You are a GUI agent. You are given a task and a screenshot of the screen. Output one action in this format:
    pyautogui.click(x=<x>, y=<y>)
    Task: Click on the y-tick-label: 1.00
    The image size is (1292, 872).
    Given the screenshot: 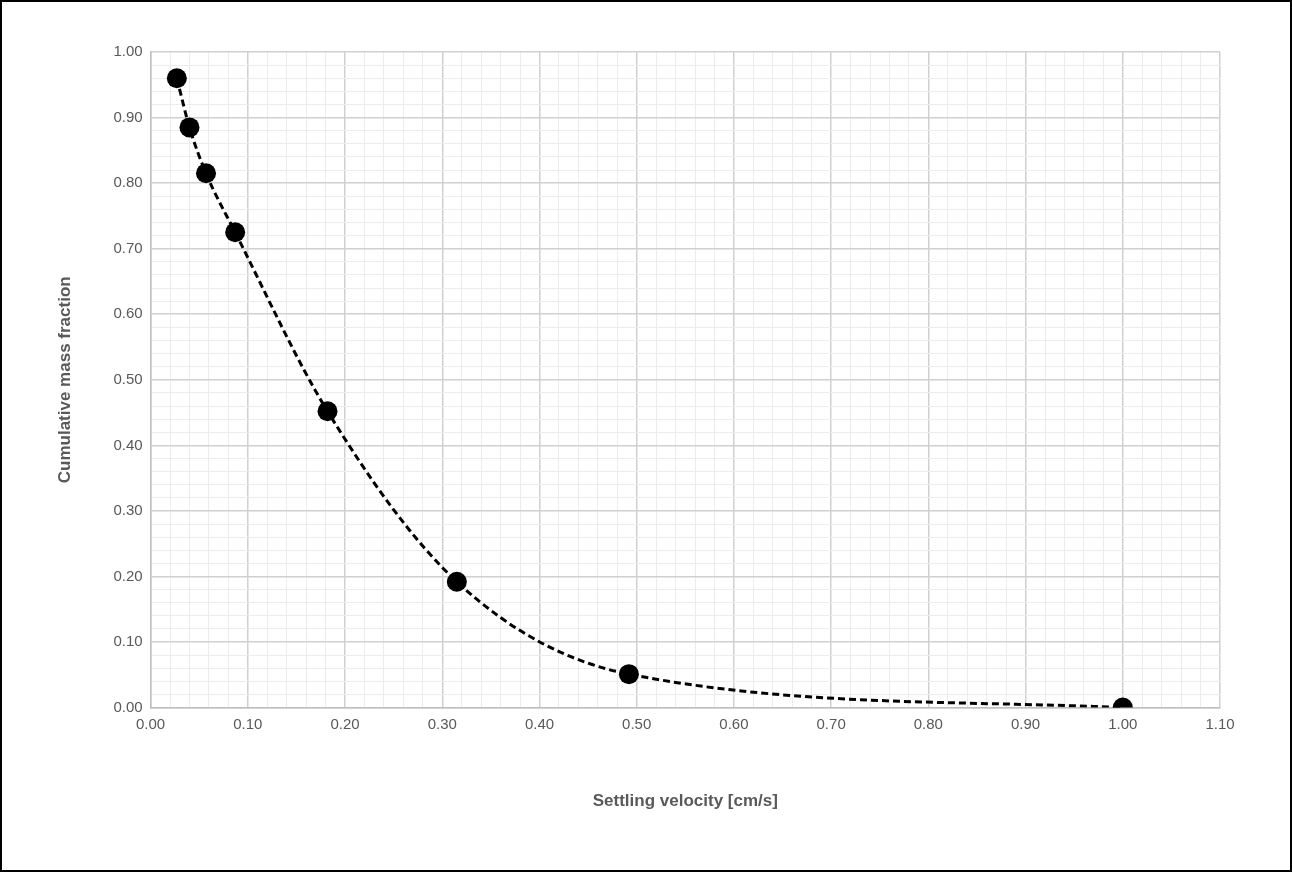 What is the action you would take?
    pyautogui.click(x=128, y=51)
    